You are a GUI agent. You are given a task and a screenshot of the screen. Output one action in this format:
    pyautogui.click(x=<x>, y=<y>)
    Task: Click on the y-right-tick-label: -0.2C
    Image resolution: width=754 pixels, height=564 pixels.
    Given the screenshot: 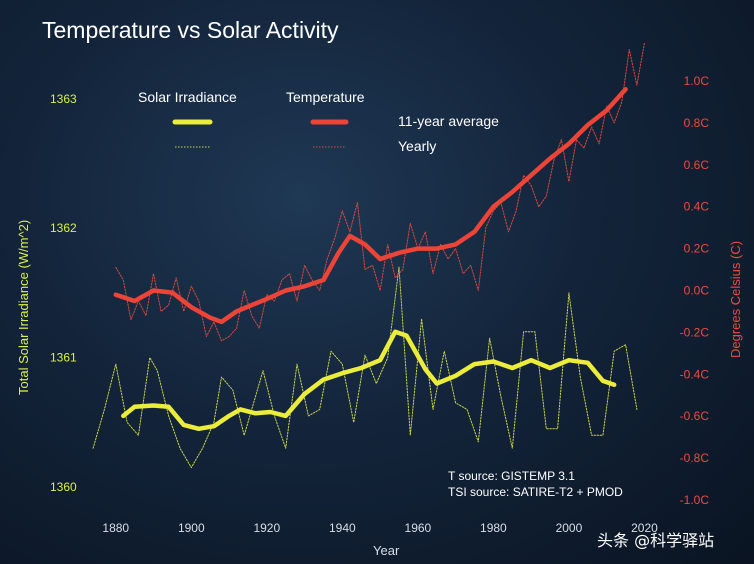 What is the action you would take?
    pyautogui.click(x=695, y=332)
    